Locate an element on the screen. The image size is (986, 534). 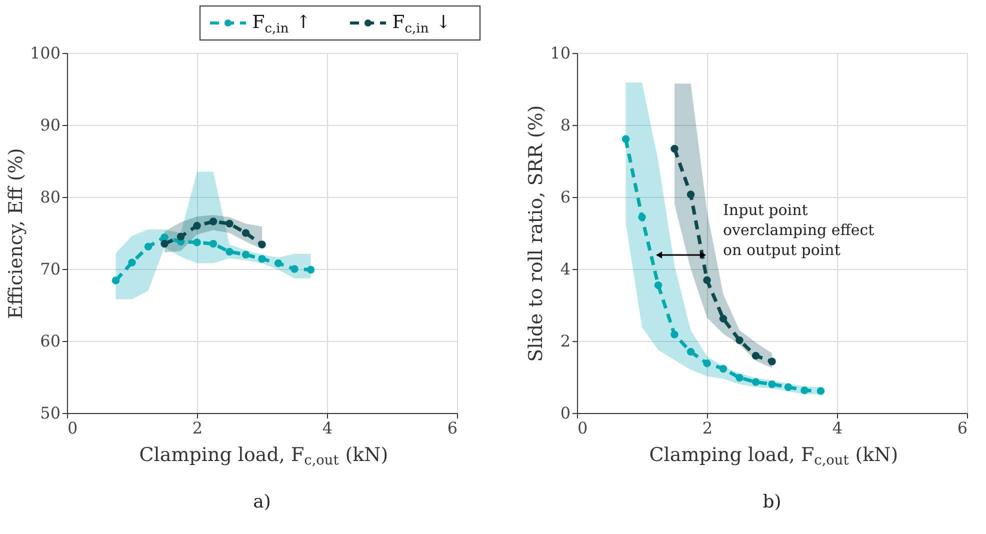
y-tick-label: 6 is located at coordinates (565, 197).